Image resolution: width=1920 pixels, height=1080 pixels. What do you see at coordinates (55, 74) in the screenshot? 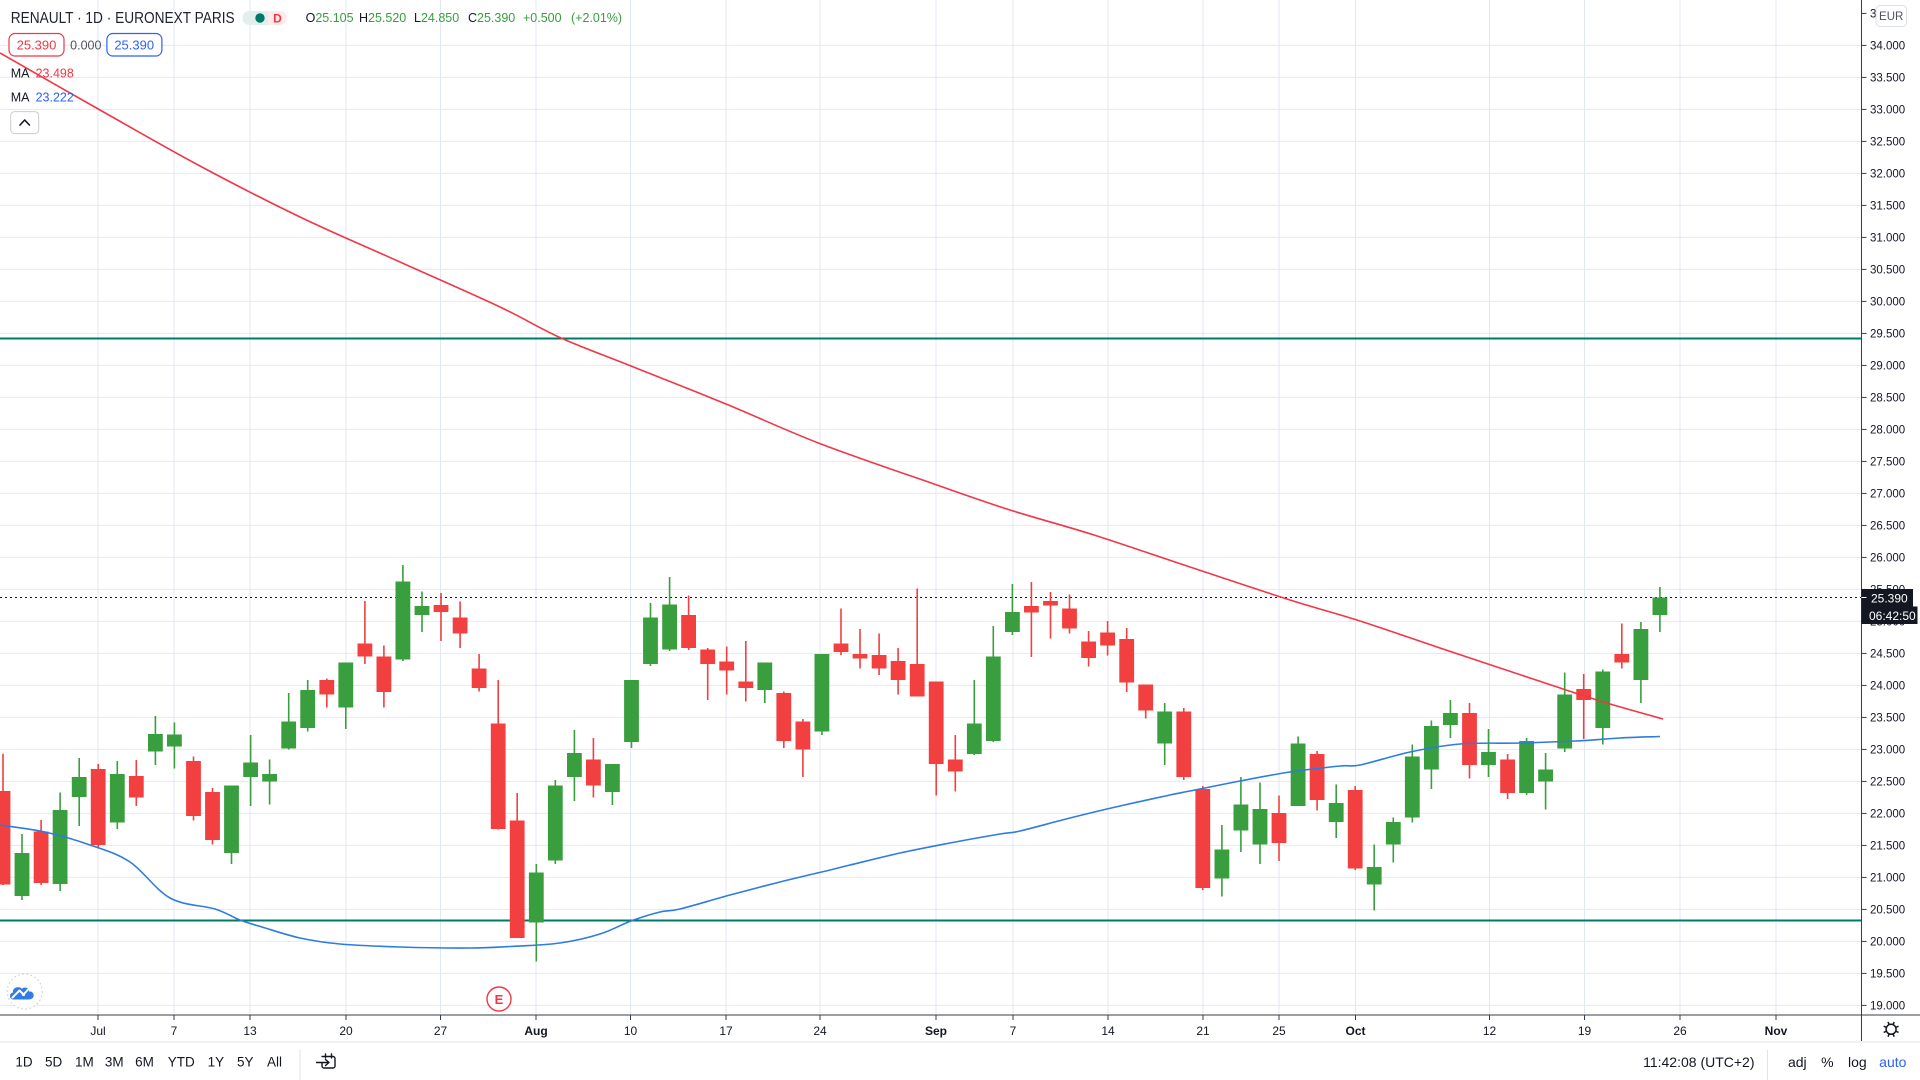
I see `svg-text: 23.498` at bounding box center [55, 74].